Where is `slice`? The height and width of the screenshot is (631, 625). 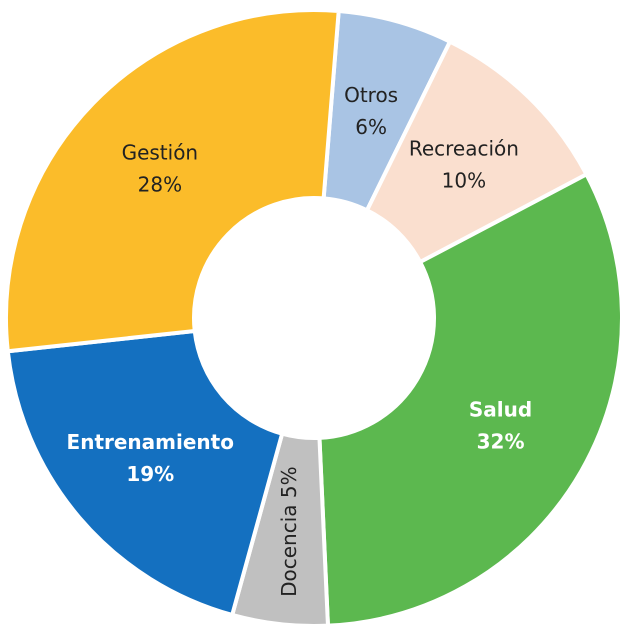
slice is located at coordinates (477, 151).